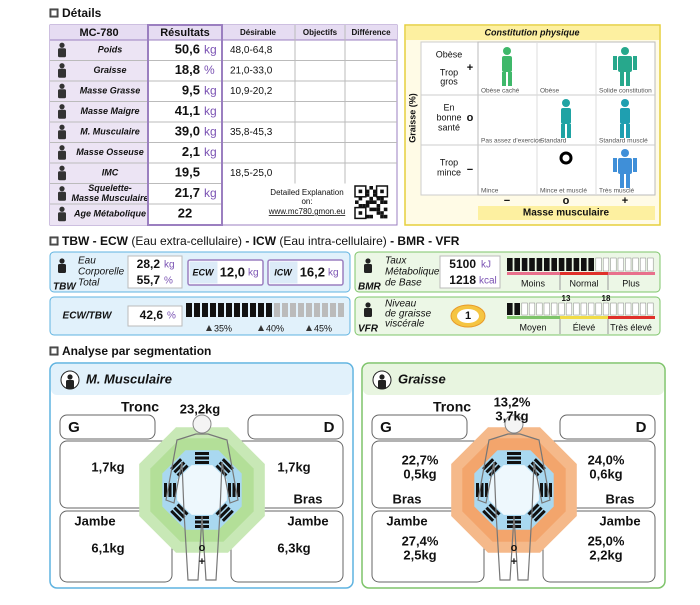 This screenshot has height=605, width=700. I want to click on row-label: Trop, so click(449, 72).